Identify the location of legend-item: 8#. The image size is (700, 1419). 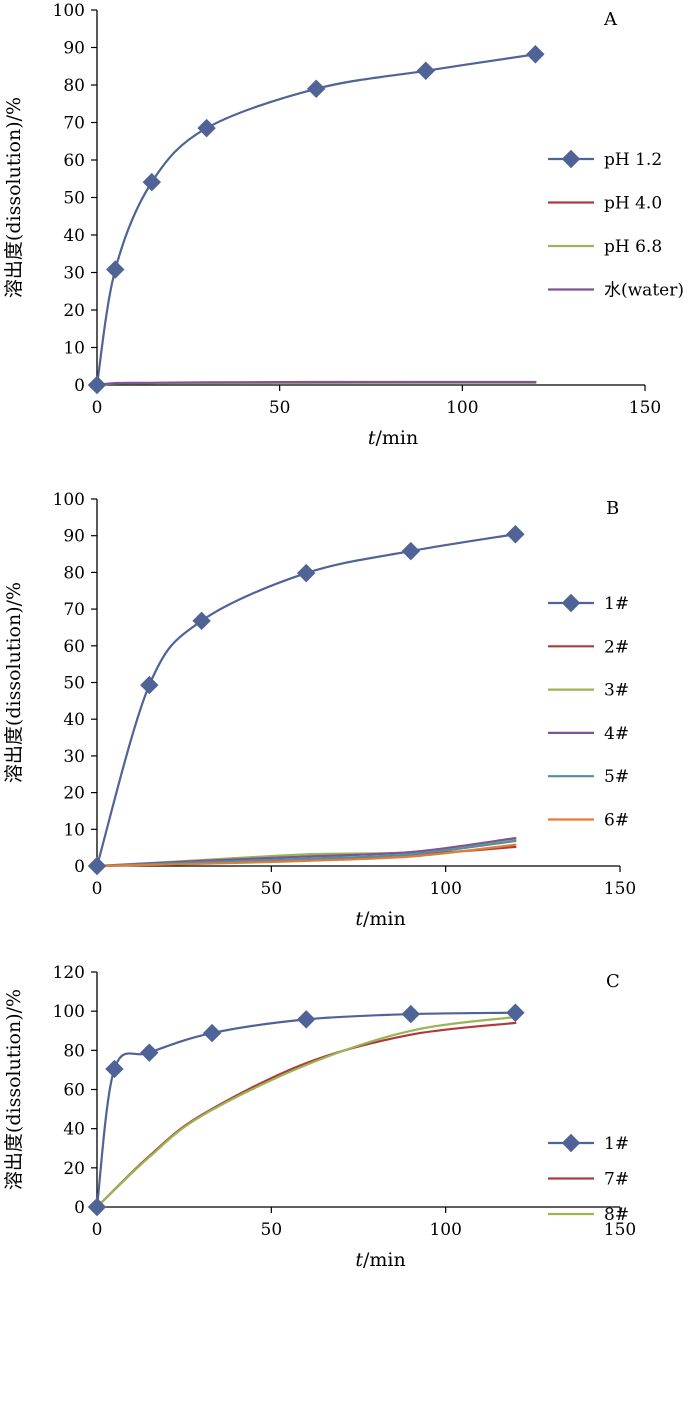
(588, 1215).